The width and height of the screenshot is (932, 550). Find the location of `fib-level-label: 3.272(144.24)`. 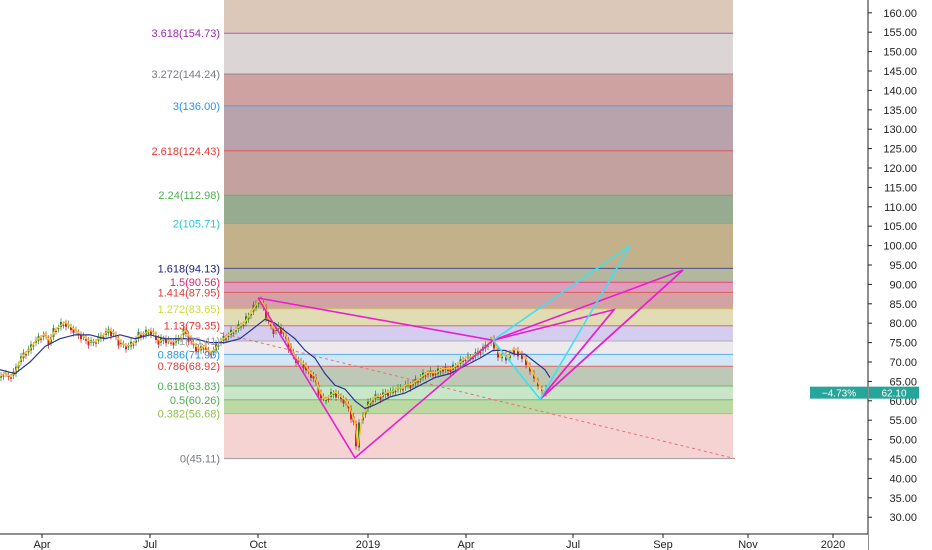

fib-level-label: 3.272(144.24) is located at coordinates (186, 75).